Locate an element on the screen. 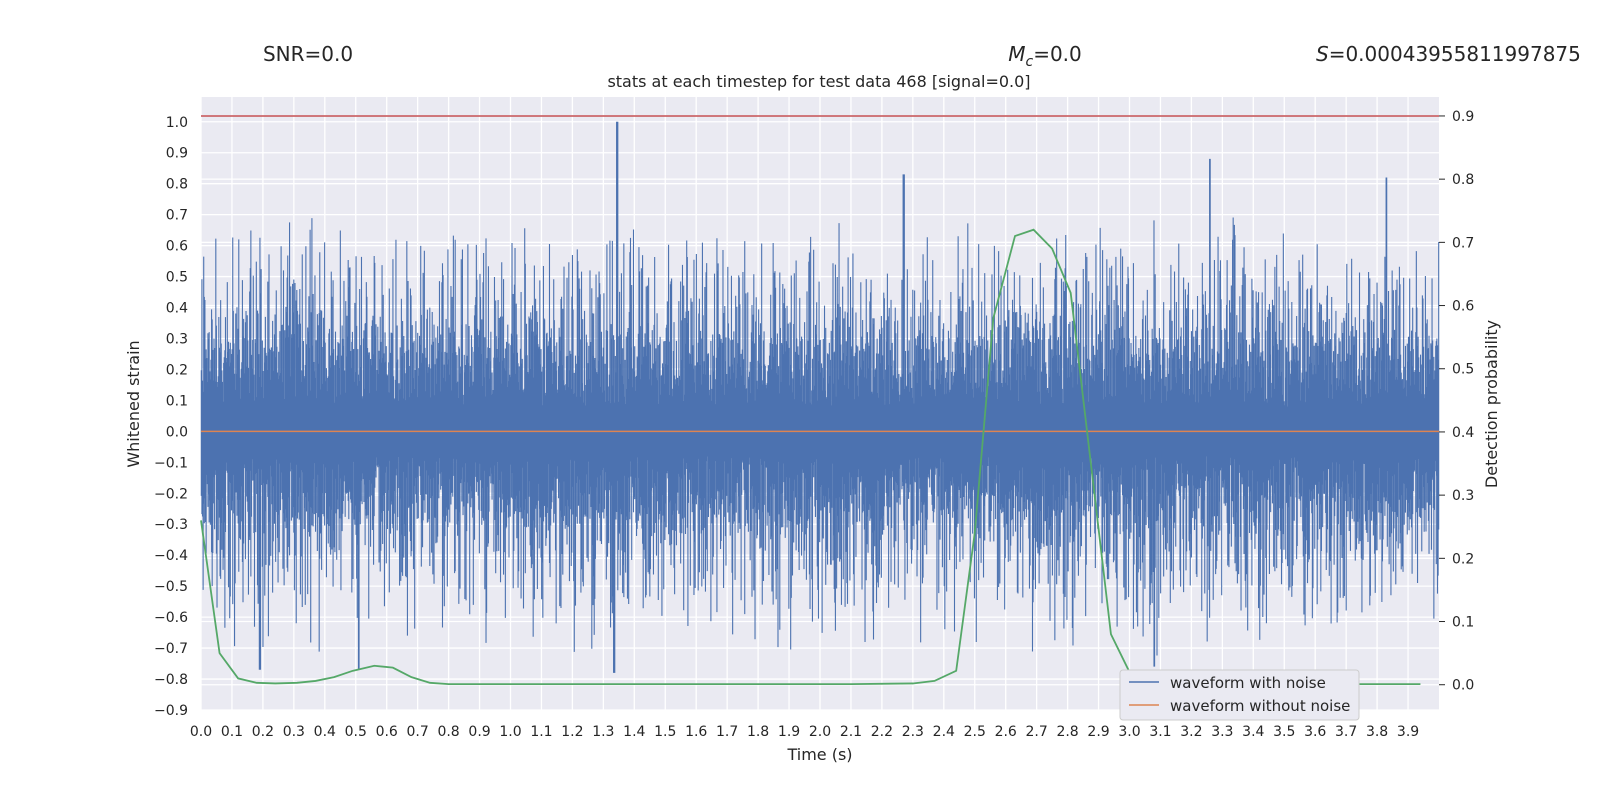  s-value: =0.00043955811997875 is located at coordinates (1455, 54).